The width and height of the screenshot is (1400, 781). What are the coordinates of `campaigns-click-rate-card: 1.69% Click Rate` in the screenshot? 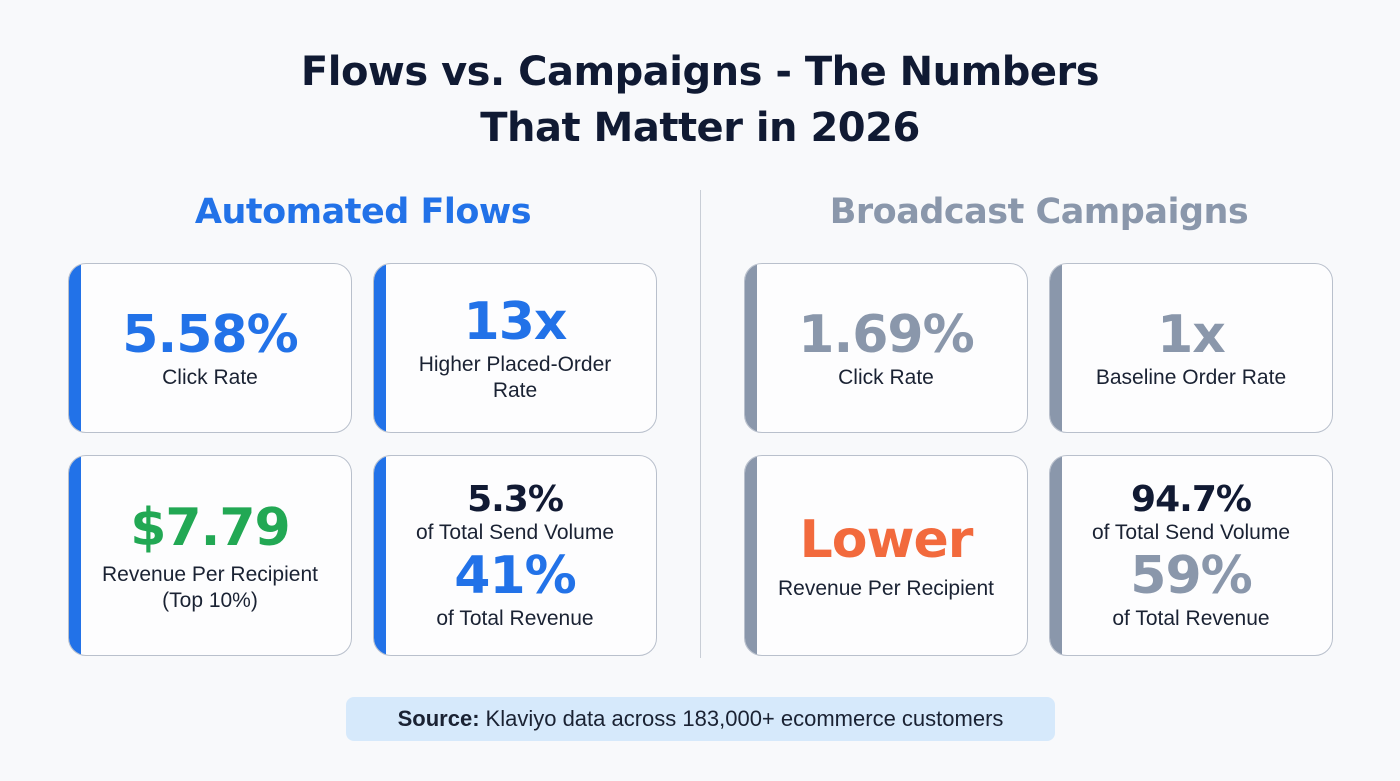 It's located at (886, 348).